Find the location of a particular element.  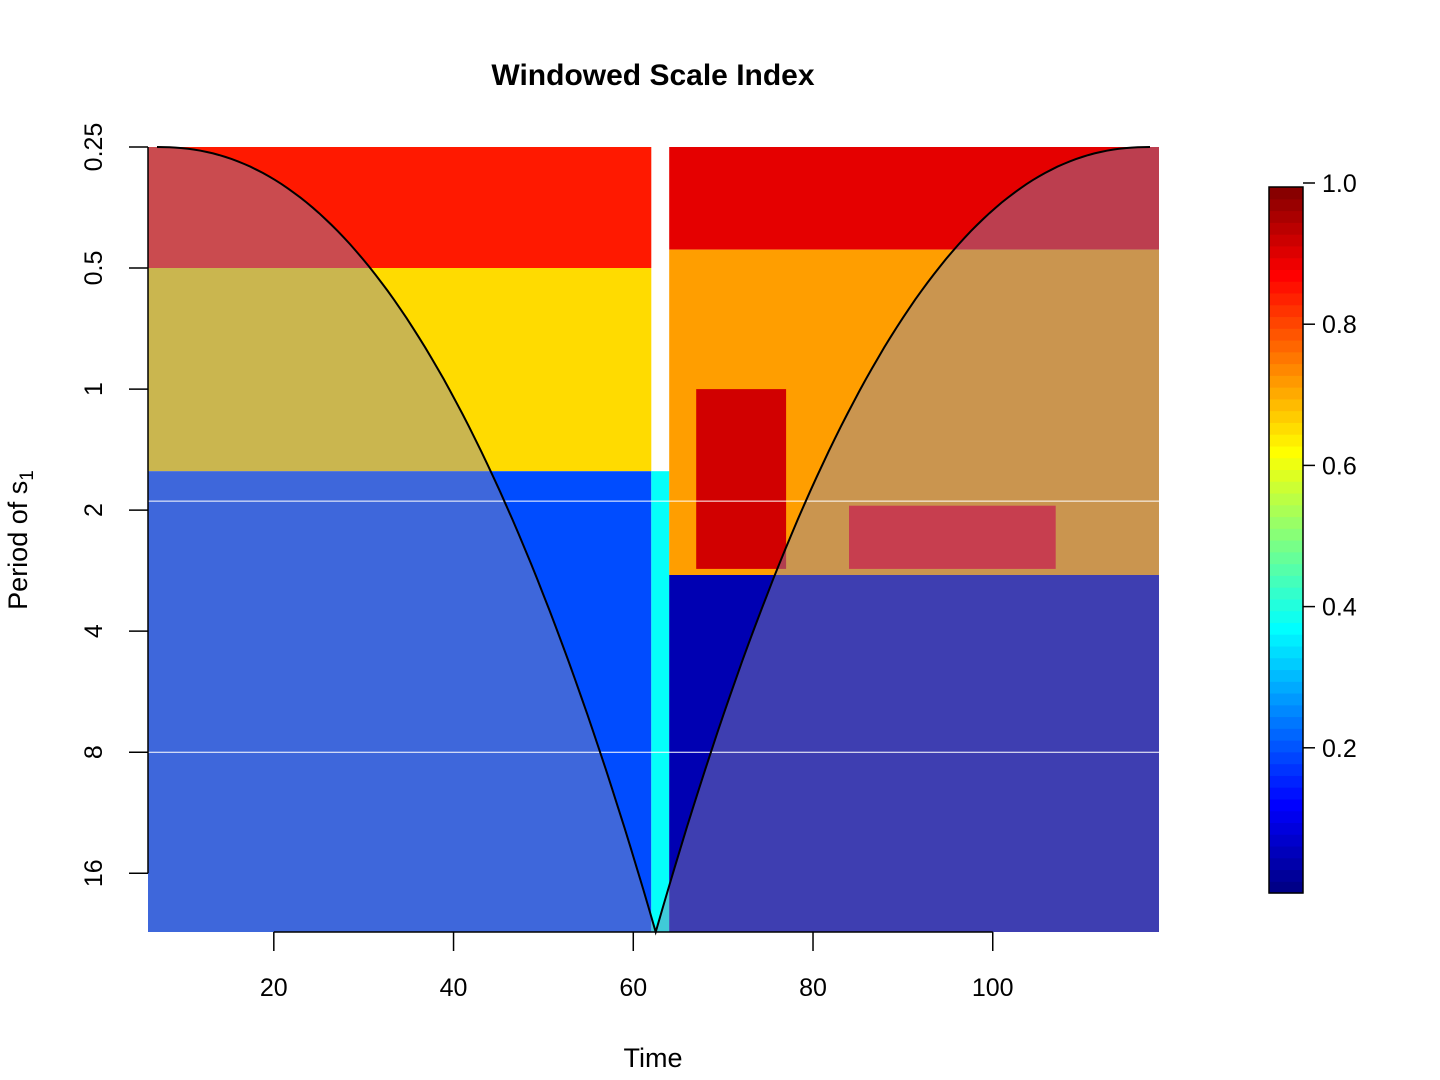

colorbar: 0.2 0.4 0.6 0.8 1.0 is located at coordinates (1312, 532).